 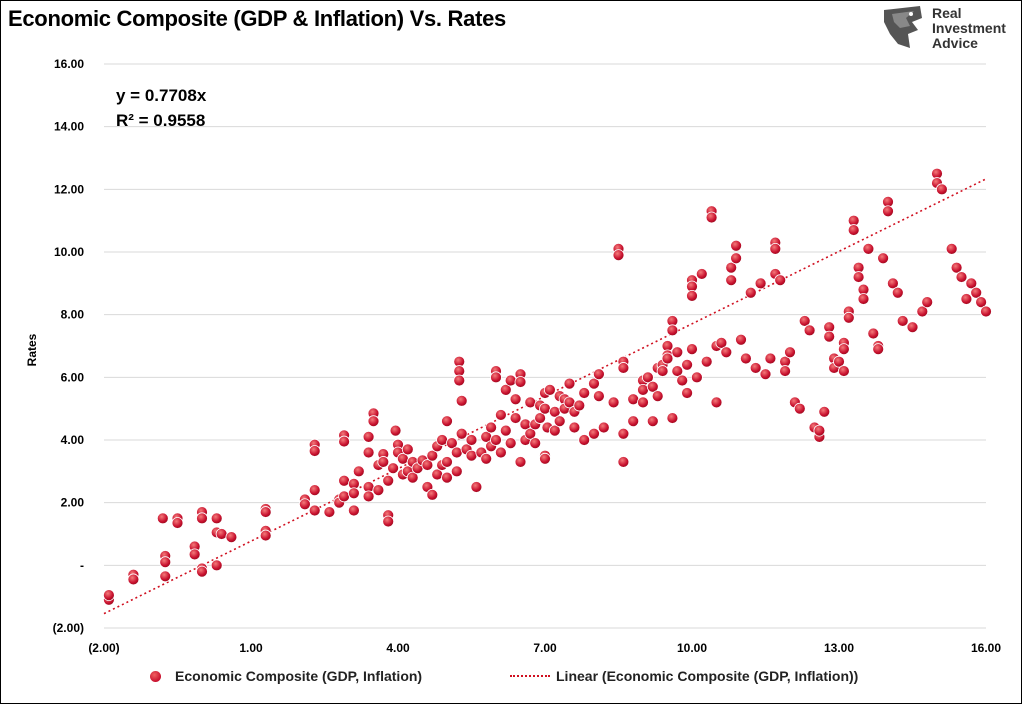 I want to click on y-tick-label: 8.00, so click(x=73, y=315).